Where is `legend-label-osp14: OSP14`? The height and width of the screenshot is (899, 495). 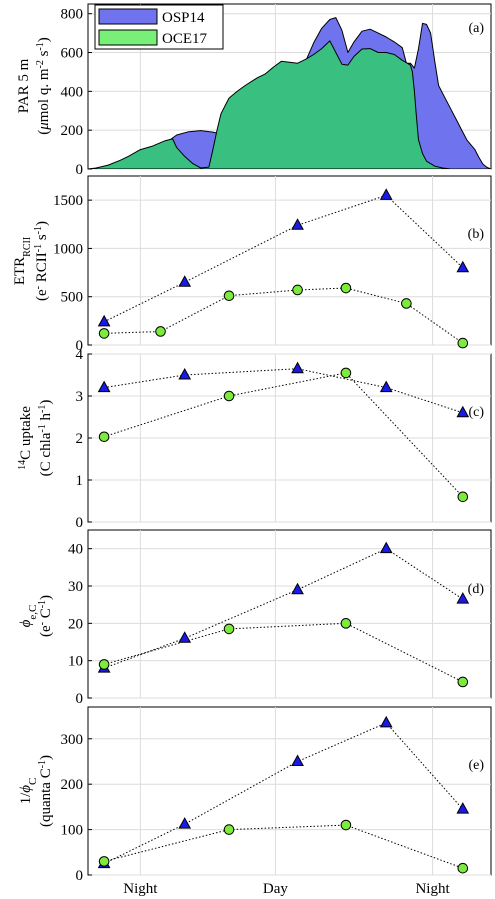
legend-label-osp14: OSP14 is located at coordinates (183, 18).